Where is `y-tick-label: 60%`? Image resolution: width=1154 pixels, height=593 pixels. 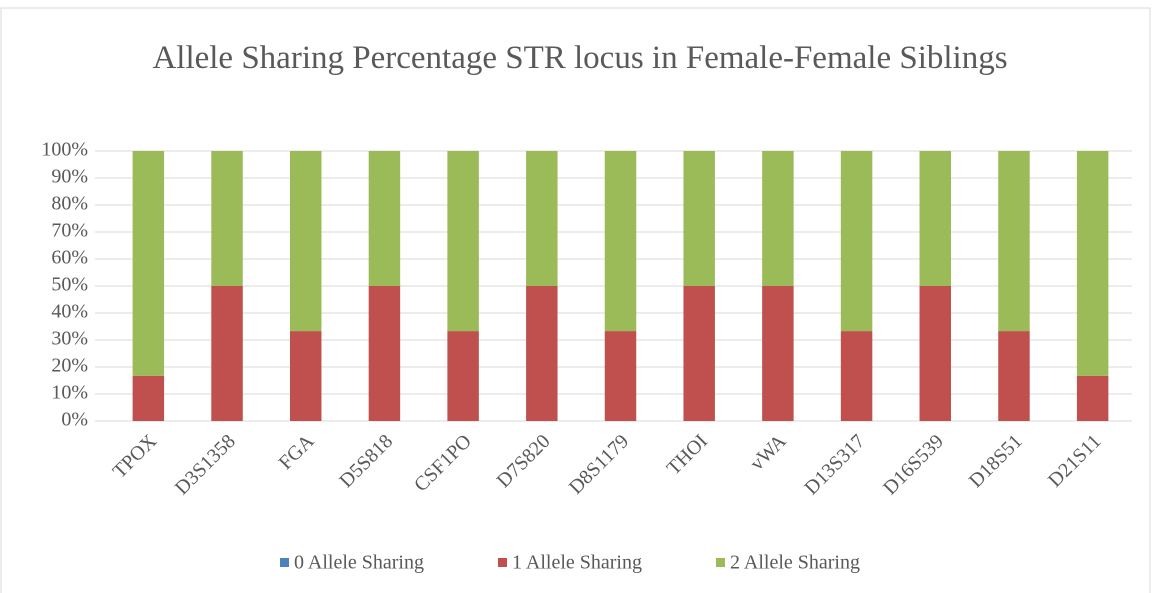
y-tick-label: 60% is located at coordinates (69, 258).